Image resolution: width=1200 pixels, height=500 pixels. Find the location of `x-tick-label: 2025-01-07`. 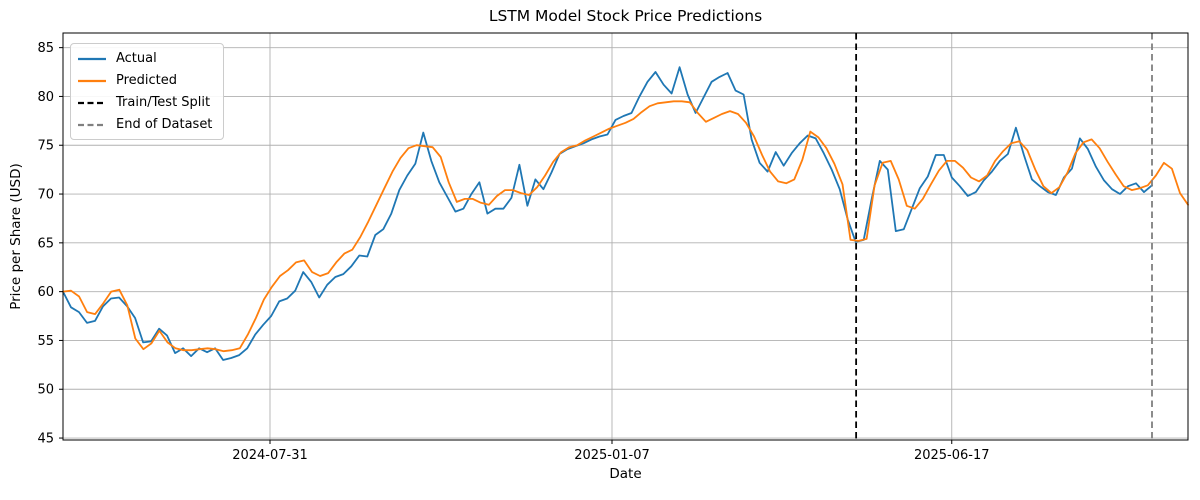

x-tick-label: 2025-01-07 is located at coordinates (612, 455).